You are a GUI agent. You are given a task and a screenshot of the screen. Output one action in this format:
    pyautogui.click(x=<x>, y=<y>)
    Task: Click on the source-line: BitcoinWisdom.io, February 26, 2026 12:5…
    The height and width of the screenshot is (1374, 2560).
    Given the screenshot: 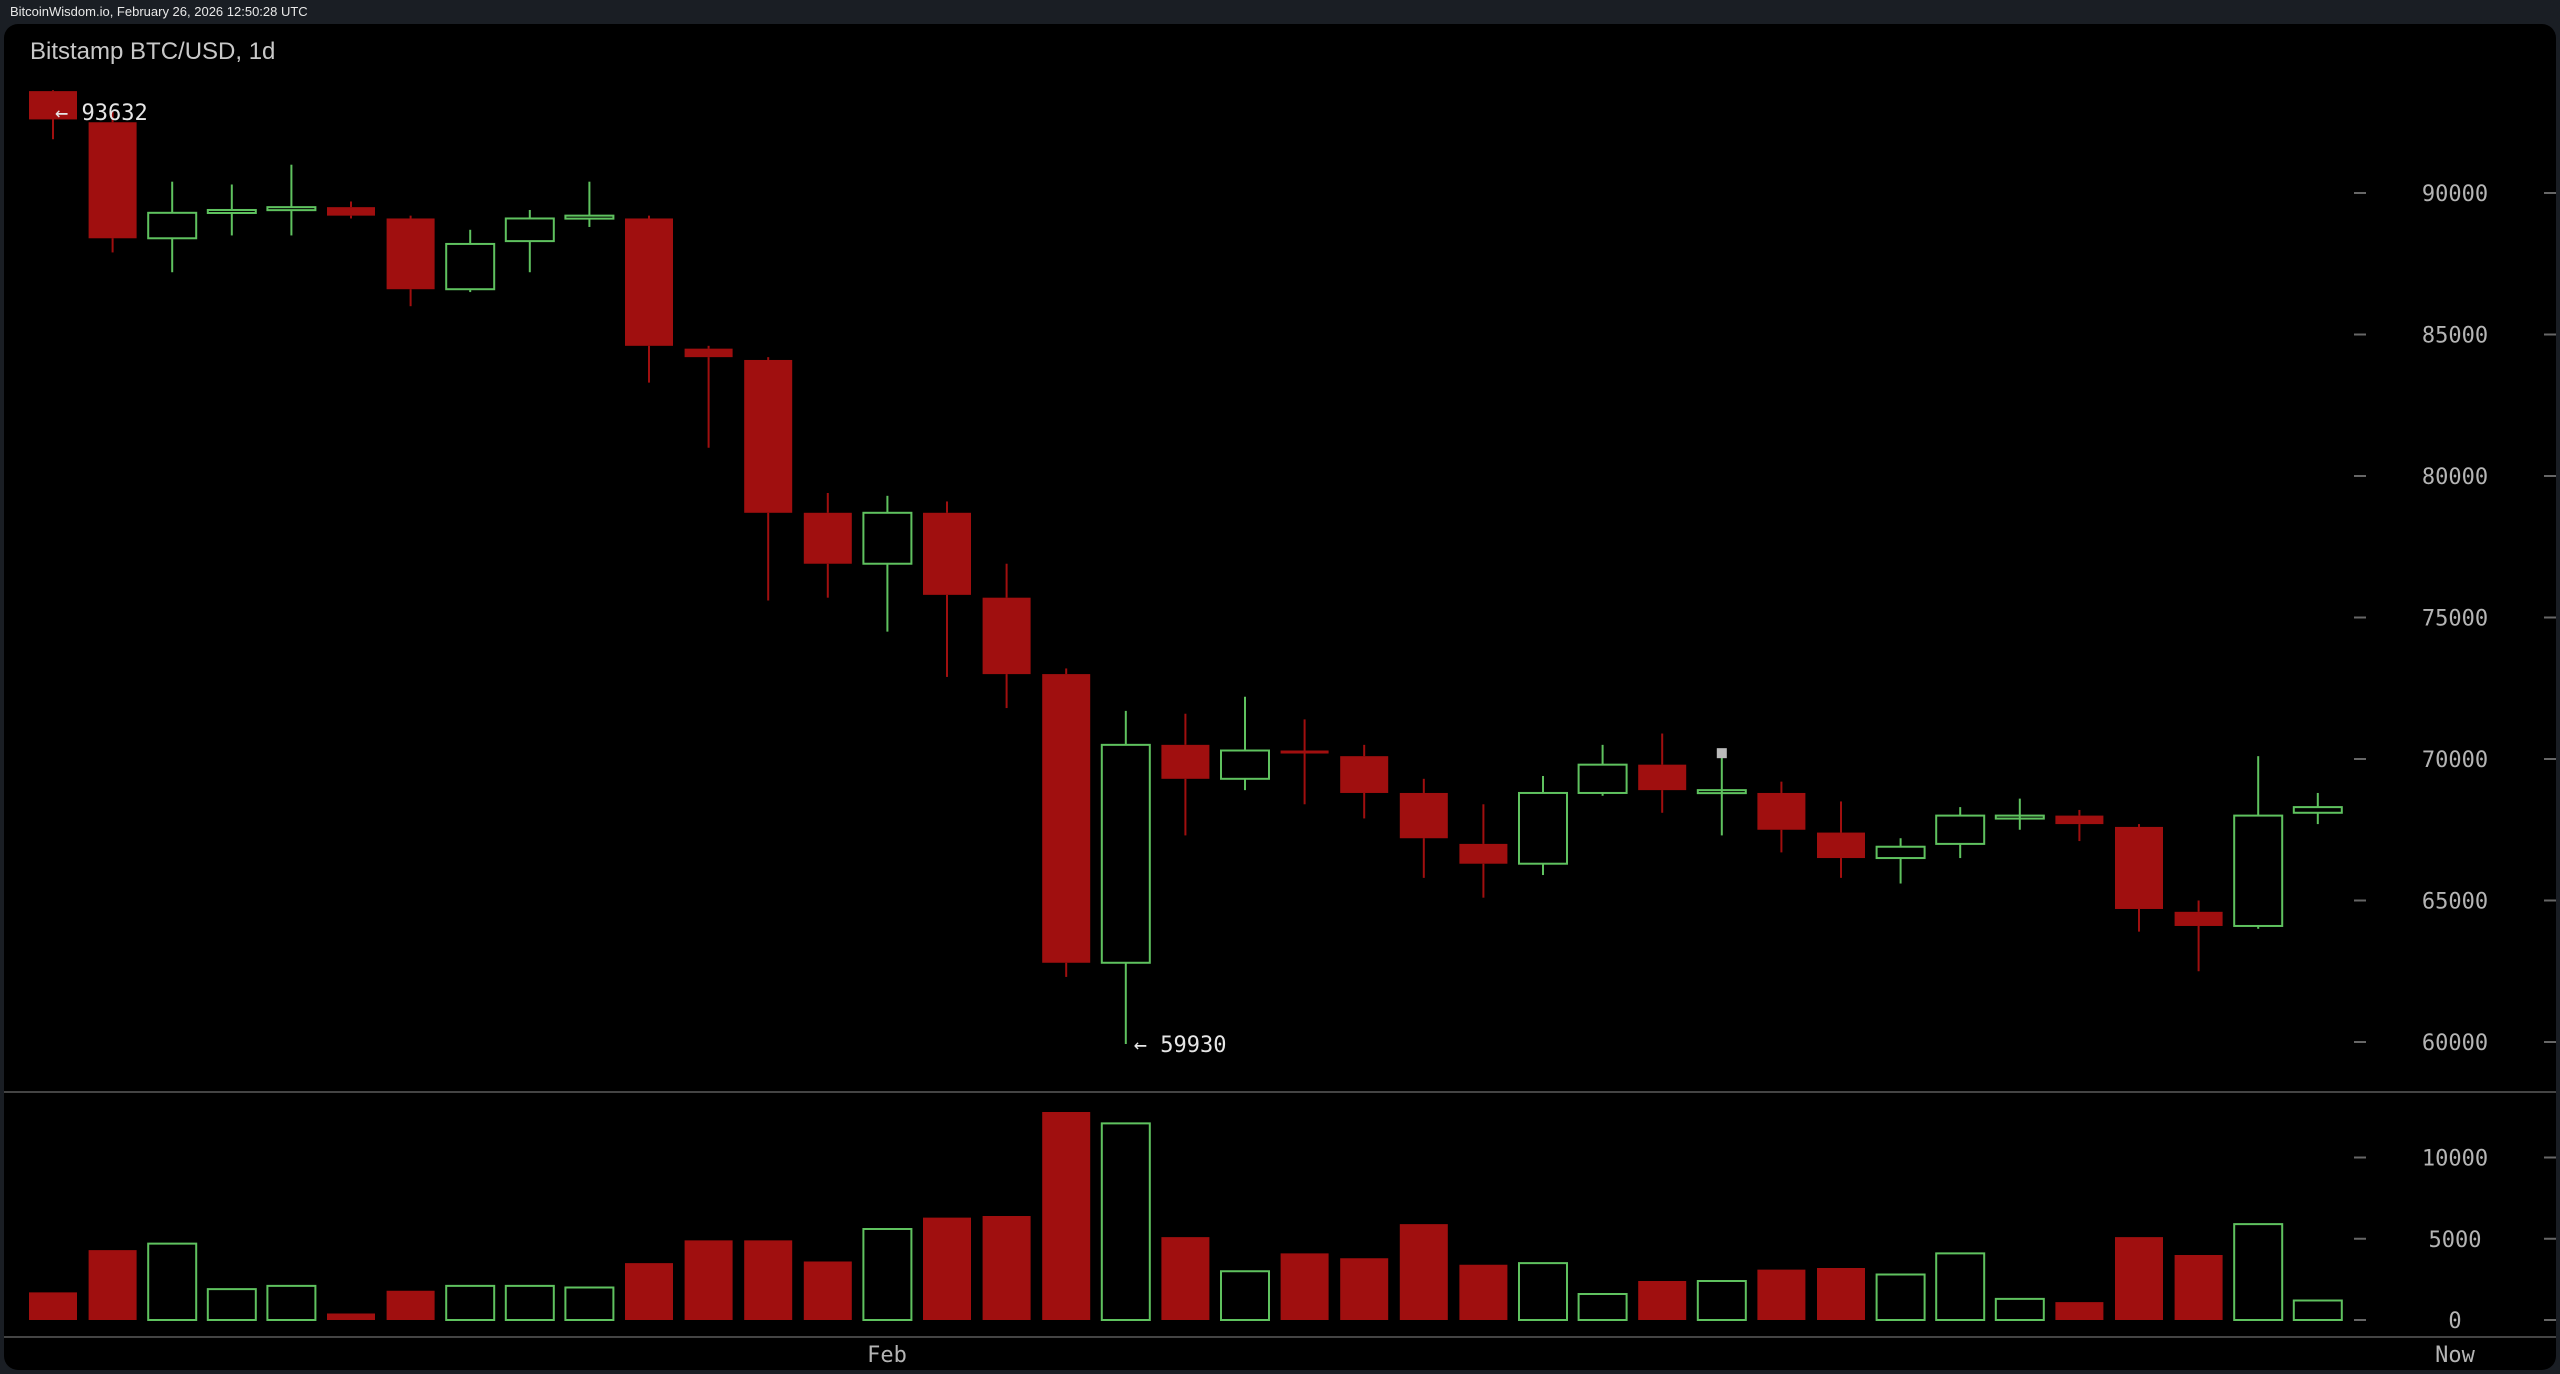 What is the action you would take?
    pyautogui.click(x=159, y=11)
    